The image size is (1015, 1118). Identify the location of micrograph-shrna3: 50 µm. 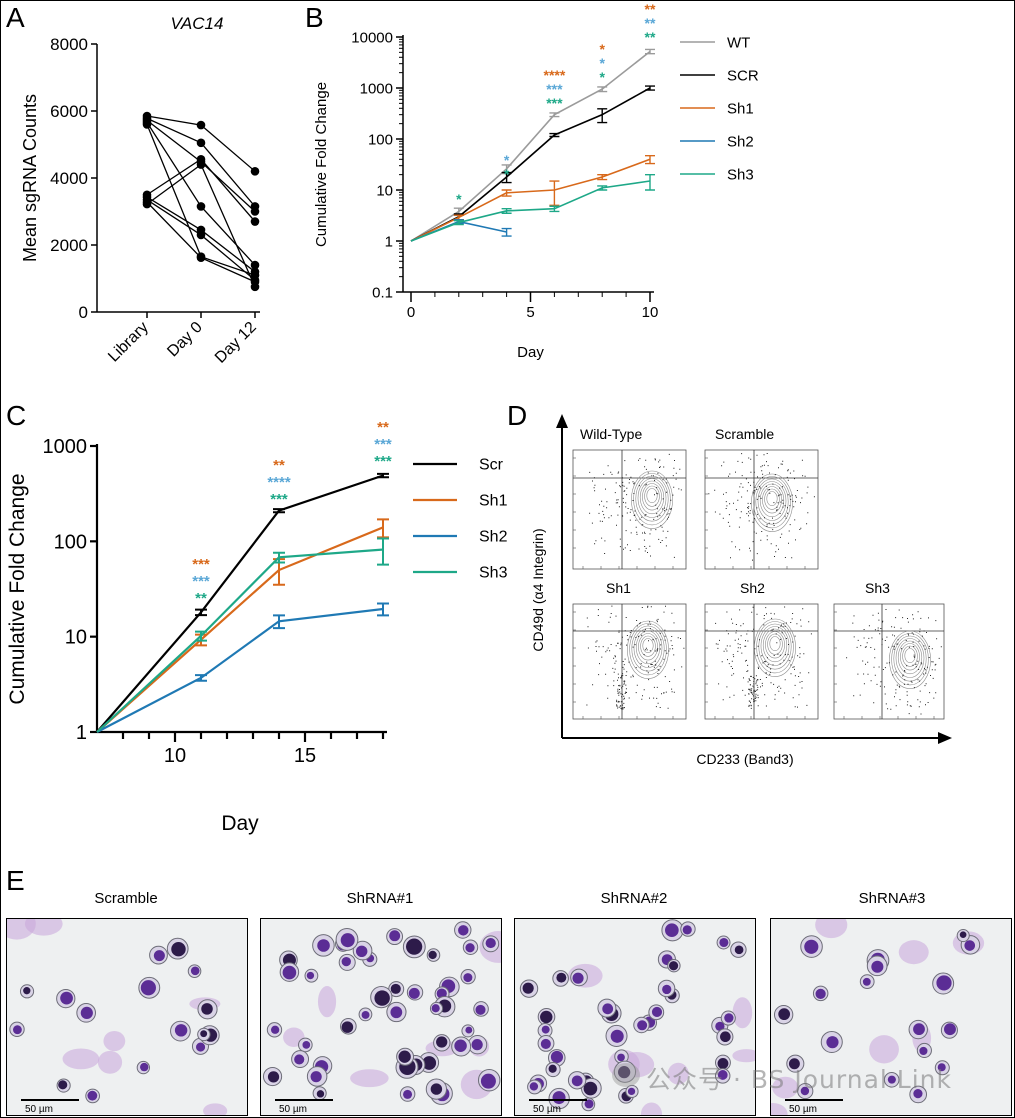
(891, 1017).